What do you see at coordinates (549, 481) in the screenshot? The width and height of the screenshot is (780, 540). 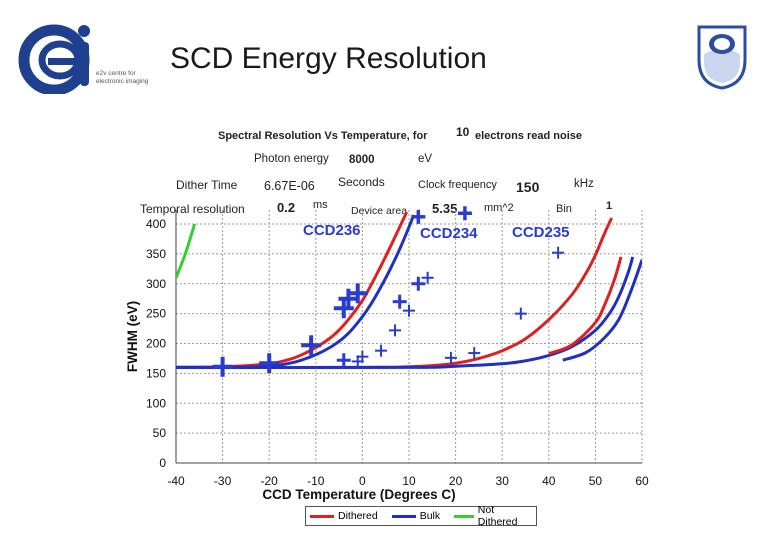 I see `x-tick-label: 40` at bounding box center [549, 481].